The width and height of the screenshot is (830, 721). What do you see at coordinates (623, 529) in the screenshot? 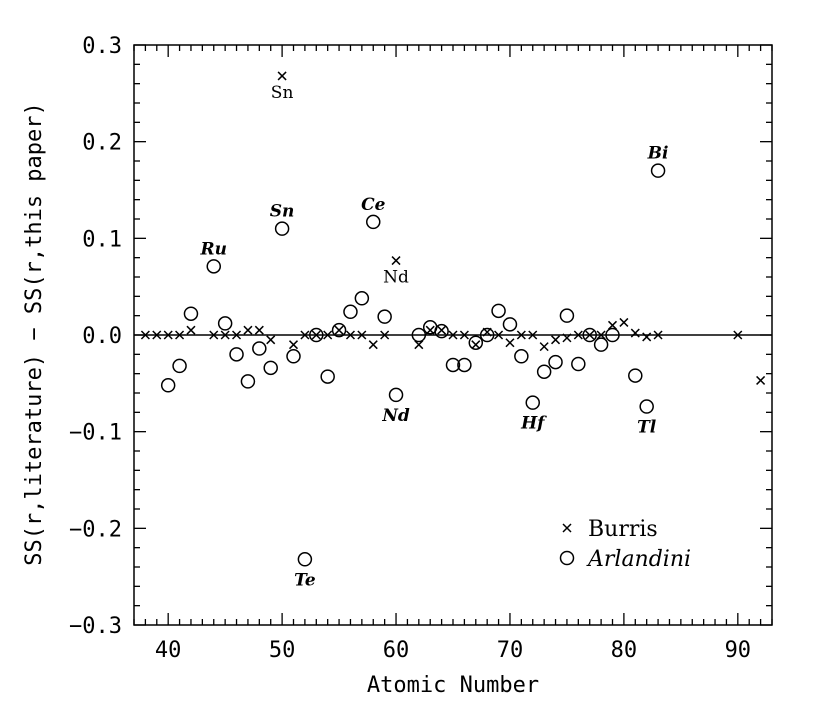
I see `legend-label: Burris` at bounding box center [623, 529].